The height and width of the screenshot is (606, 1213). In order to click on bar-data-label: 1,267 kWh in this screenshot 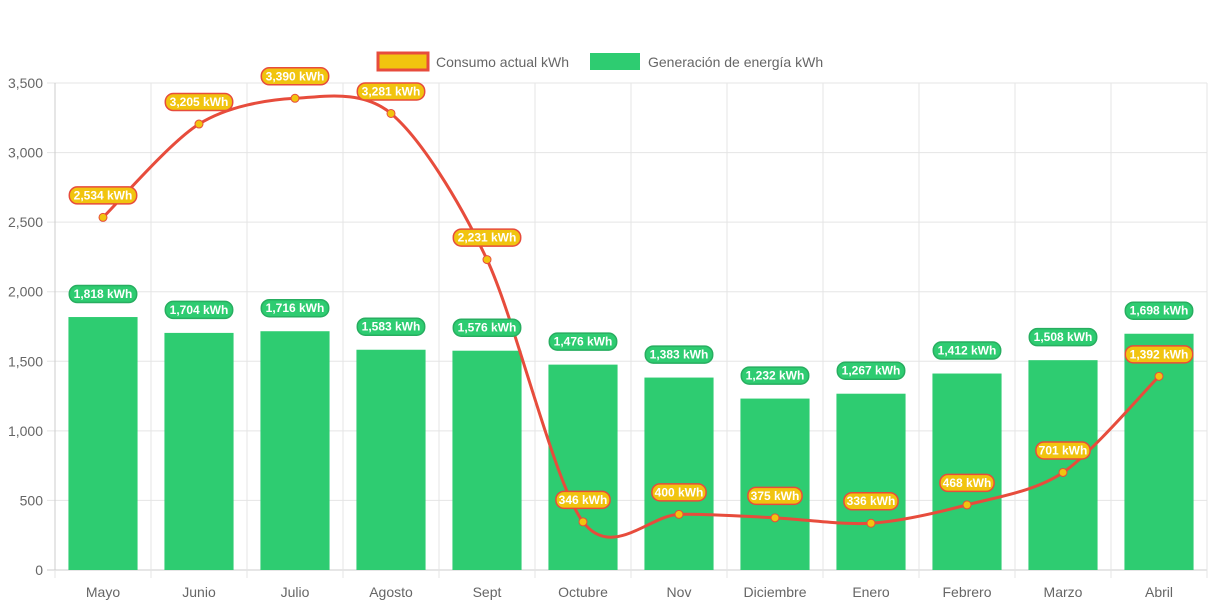, I will do `click(871, 370)`.